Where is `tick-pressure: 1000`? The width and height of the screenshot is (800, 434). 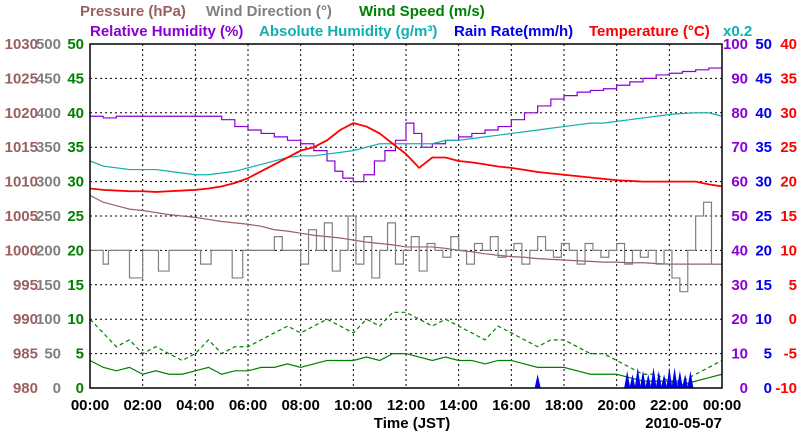
tick-pressure: 1000 is located at coordinates (21, 250).